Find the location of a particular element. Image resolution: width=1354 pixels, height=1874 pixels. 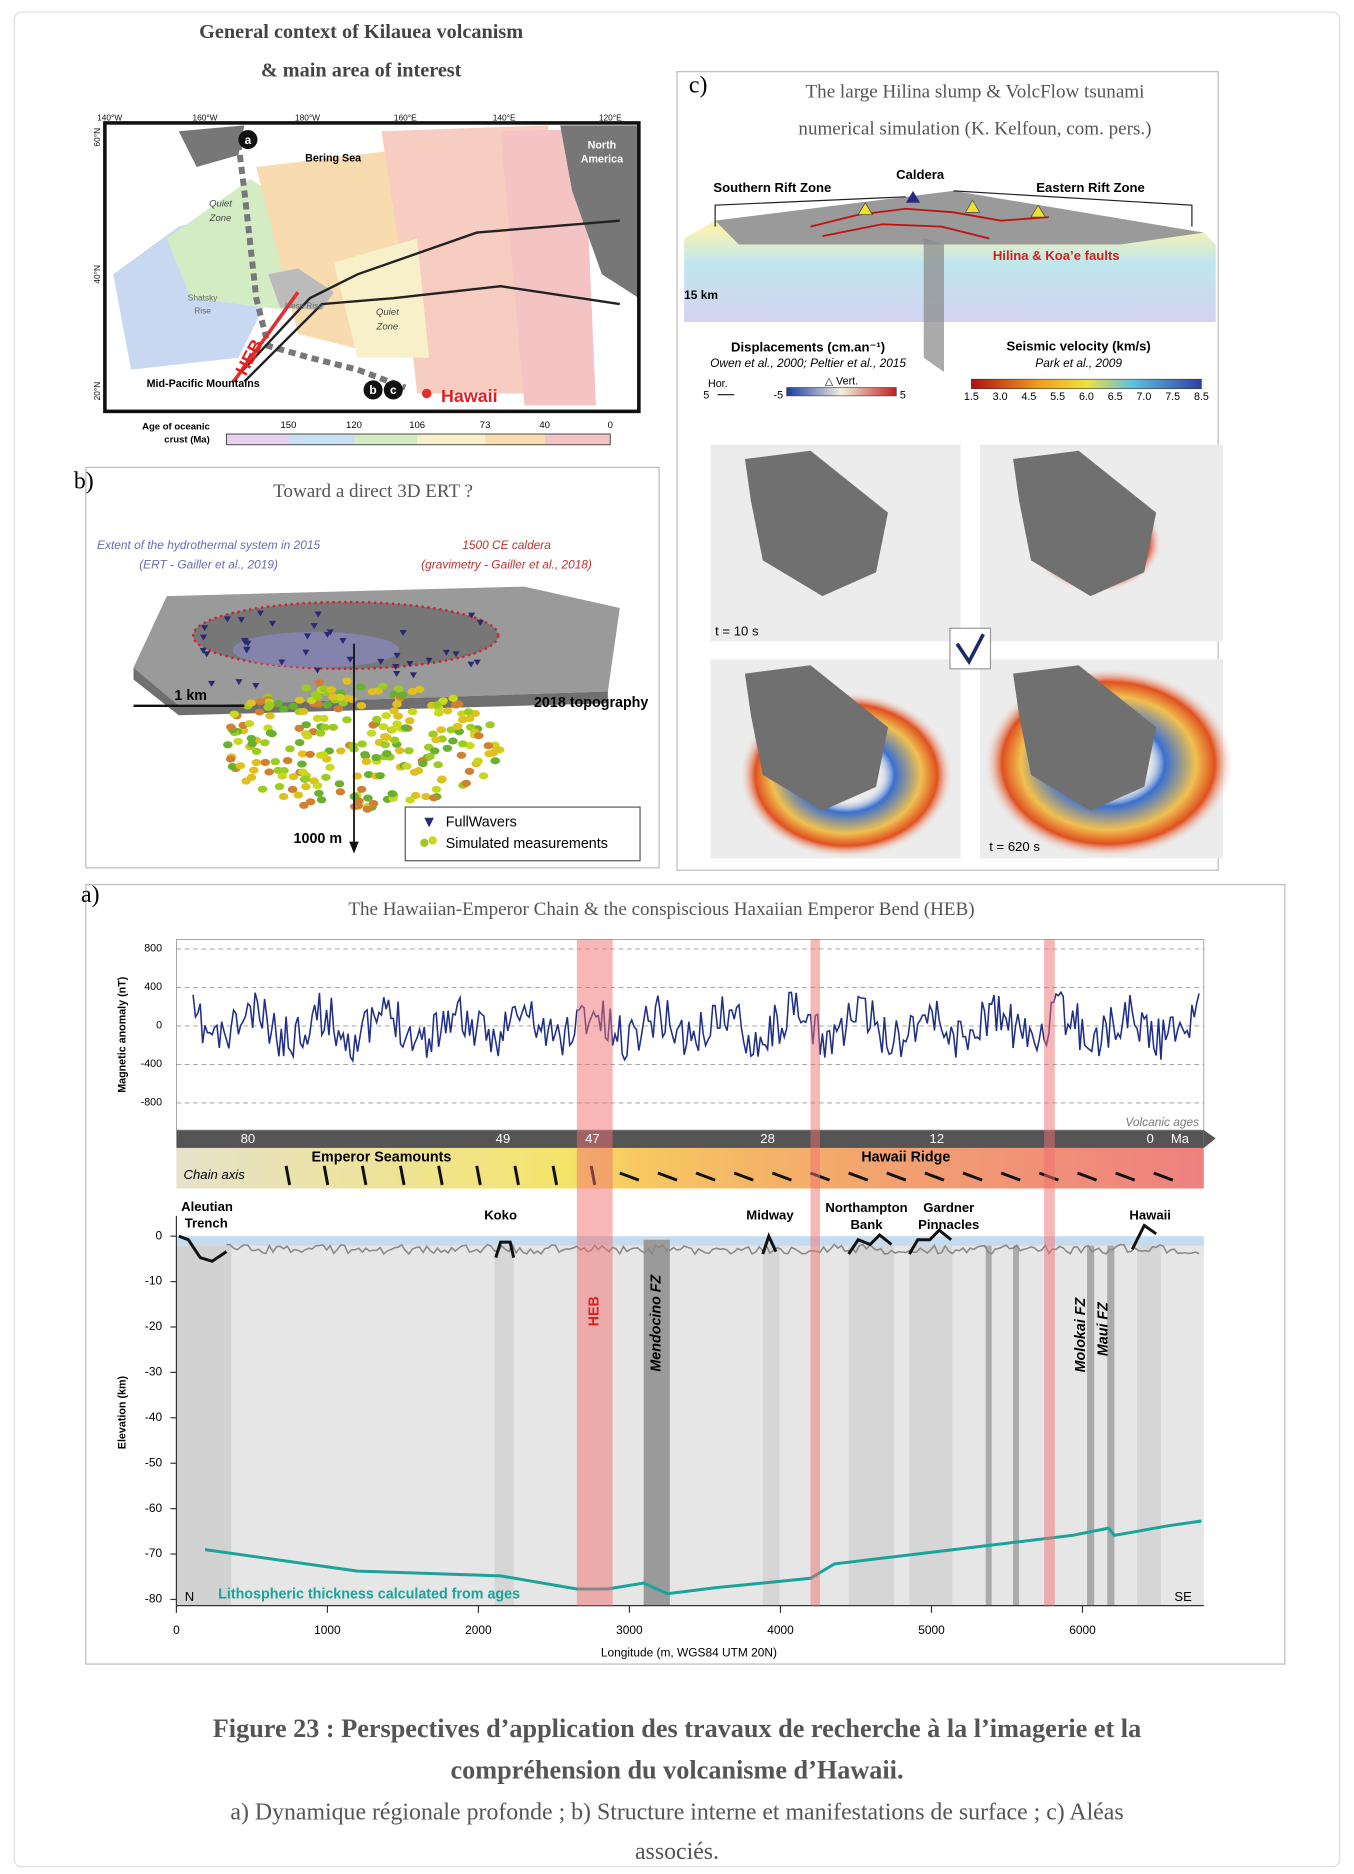

caption-title: compréhension du volcanisme d’Hawaii. is located at coordinates (676, 1770).